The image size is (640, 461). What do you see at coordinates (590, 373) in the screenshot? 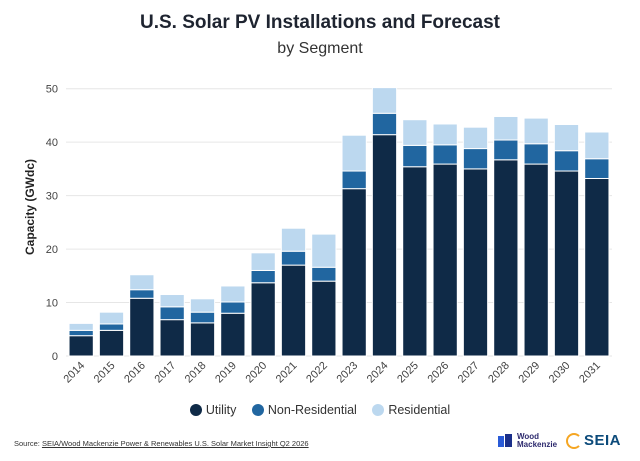
I see `x-tick-label: 2031` at bounding box center [590, 373].